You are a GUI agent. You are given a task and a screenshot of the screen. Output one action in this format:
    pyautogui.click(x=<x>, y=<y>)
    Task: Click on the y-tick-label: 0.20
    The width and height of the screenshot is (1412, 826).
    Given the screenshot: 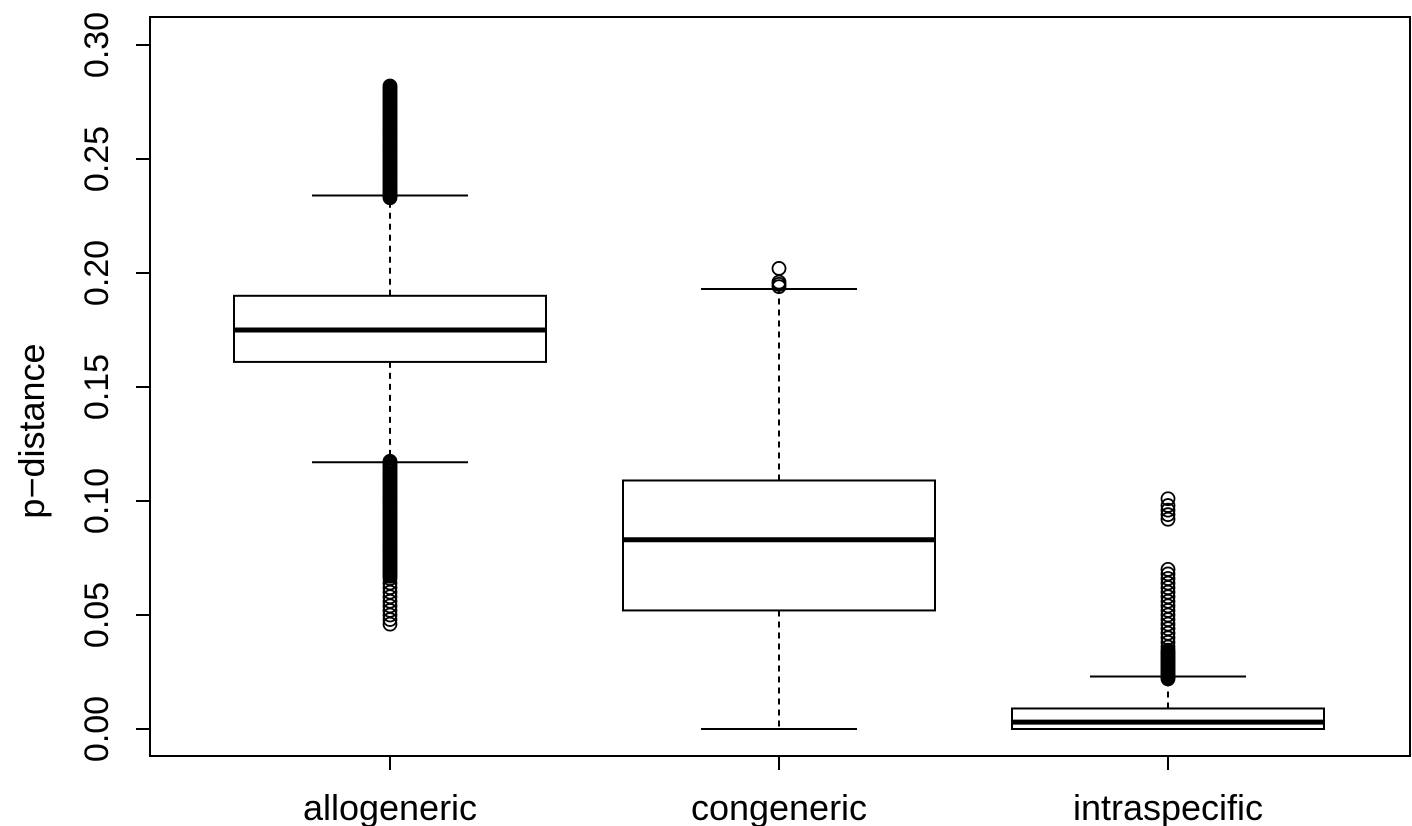 What is the action you would take?
    pyautogui.click(x=97, y=273)
    